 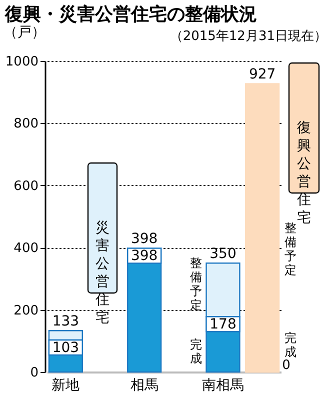 What do you see at coordinates (21, 62) in the screenshot?
I see `y-tick-label: 1000` at bounding box center [21, 62].